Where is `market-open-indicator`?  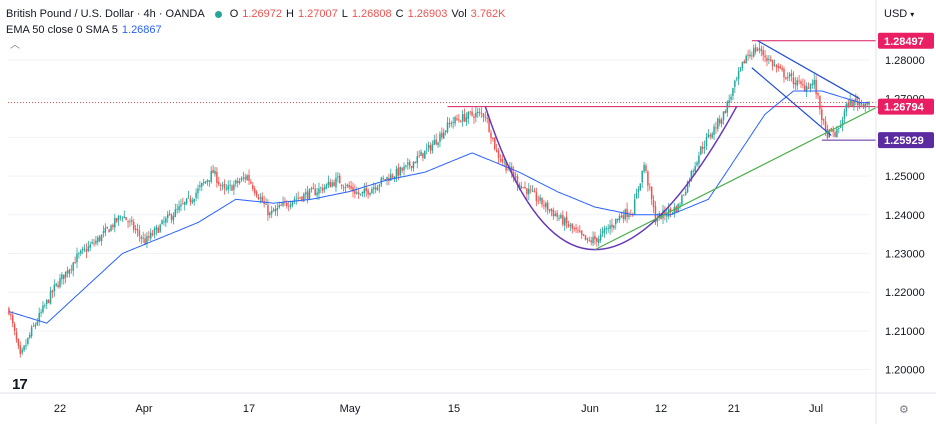 market-open-indicator is located at coordinates (218, 14).